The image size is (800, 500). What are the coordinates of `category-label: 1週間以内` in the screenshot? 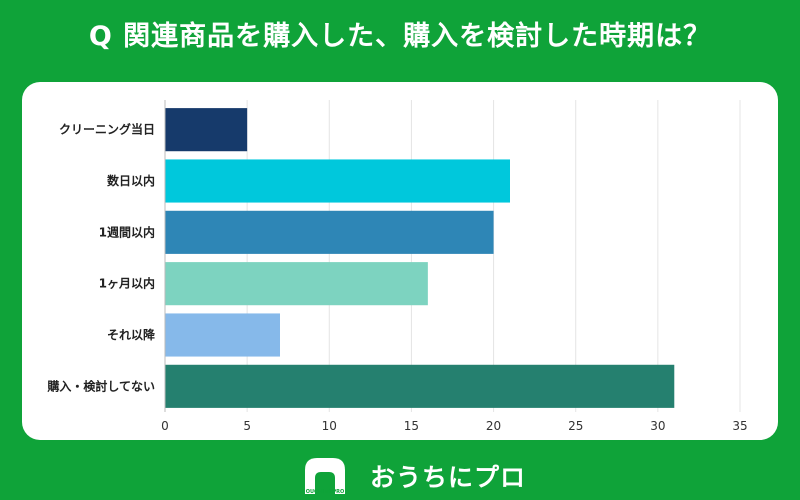 It's located at (127, 231).